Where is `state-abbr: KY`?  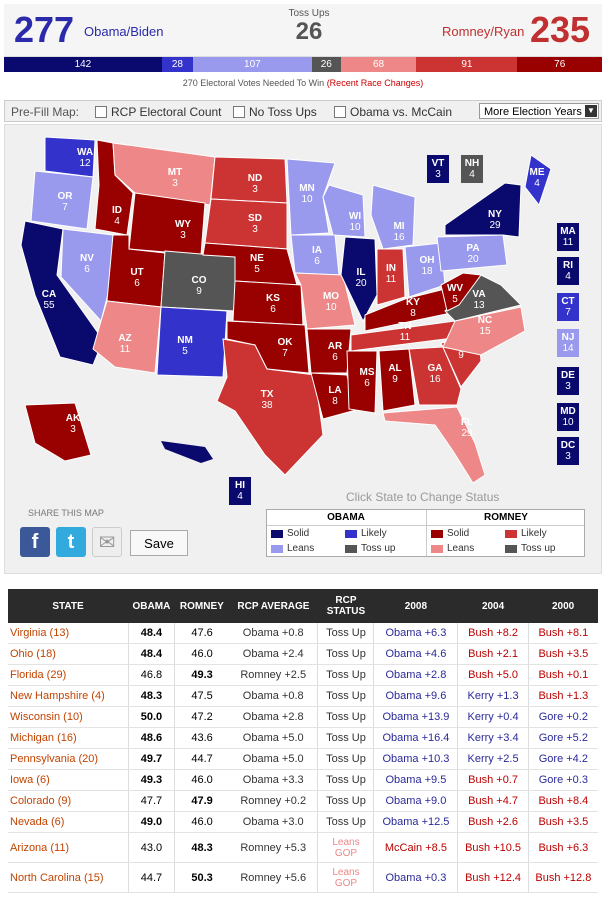
state-abbr: KY is located at coordinates (413, 302).